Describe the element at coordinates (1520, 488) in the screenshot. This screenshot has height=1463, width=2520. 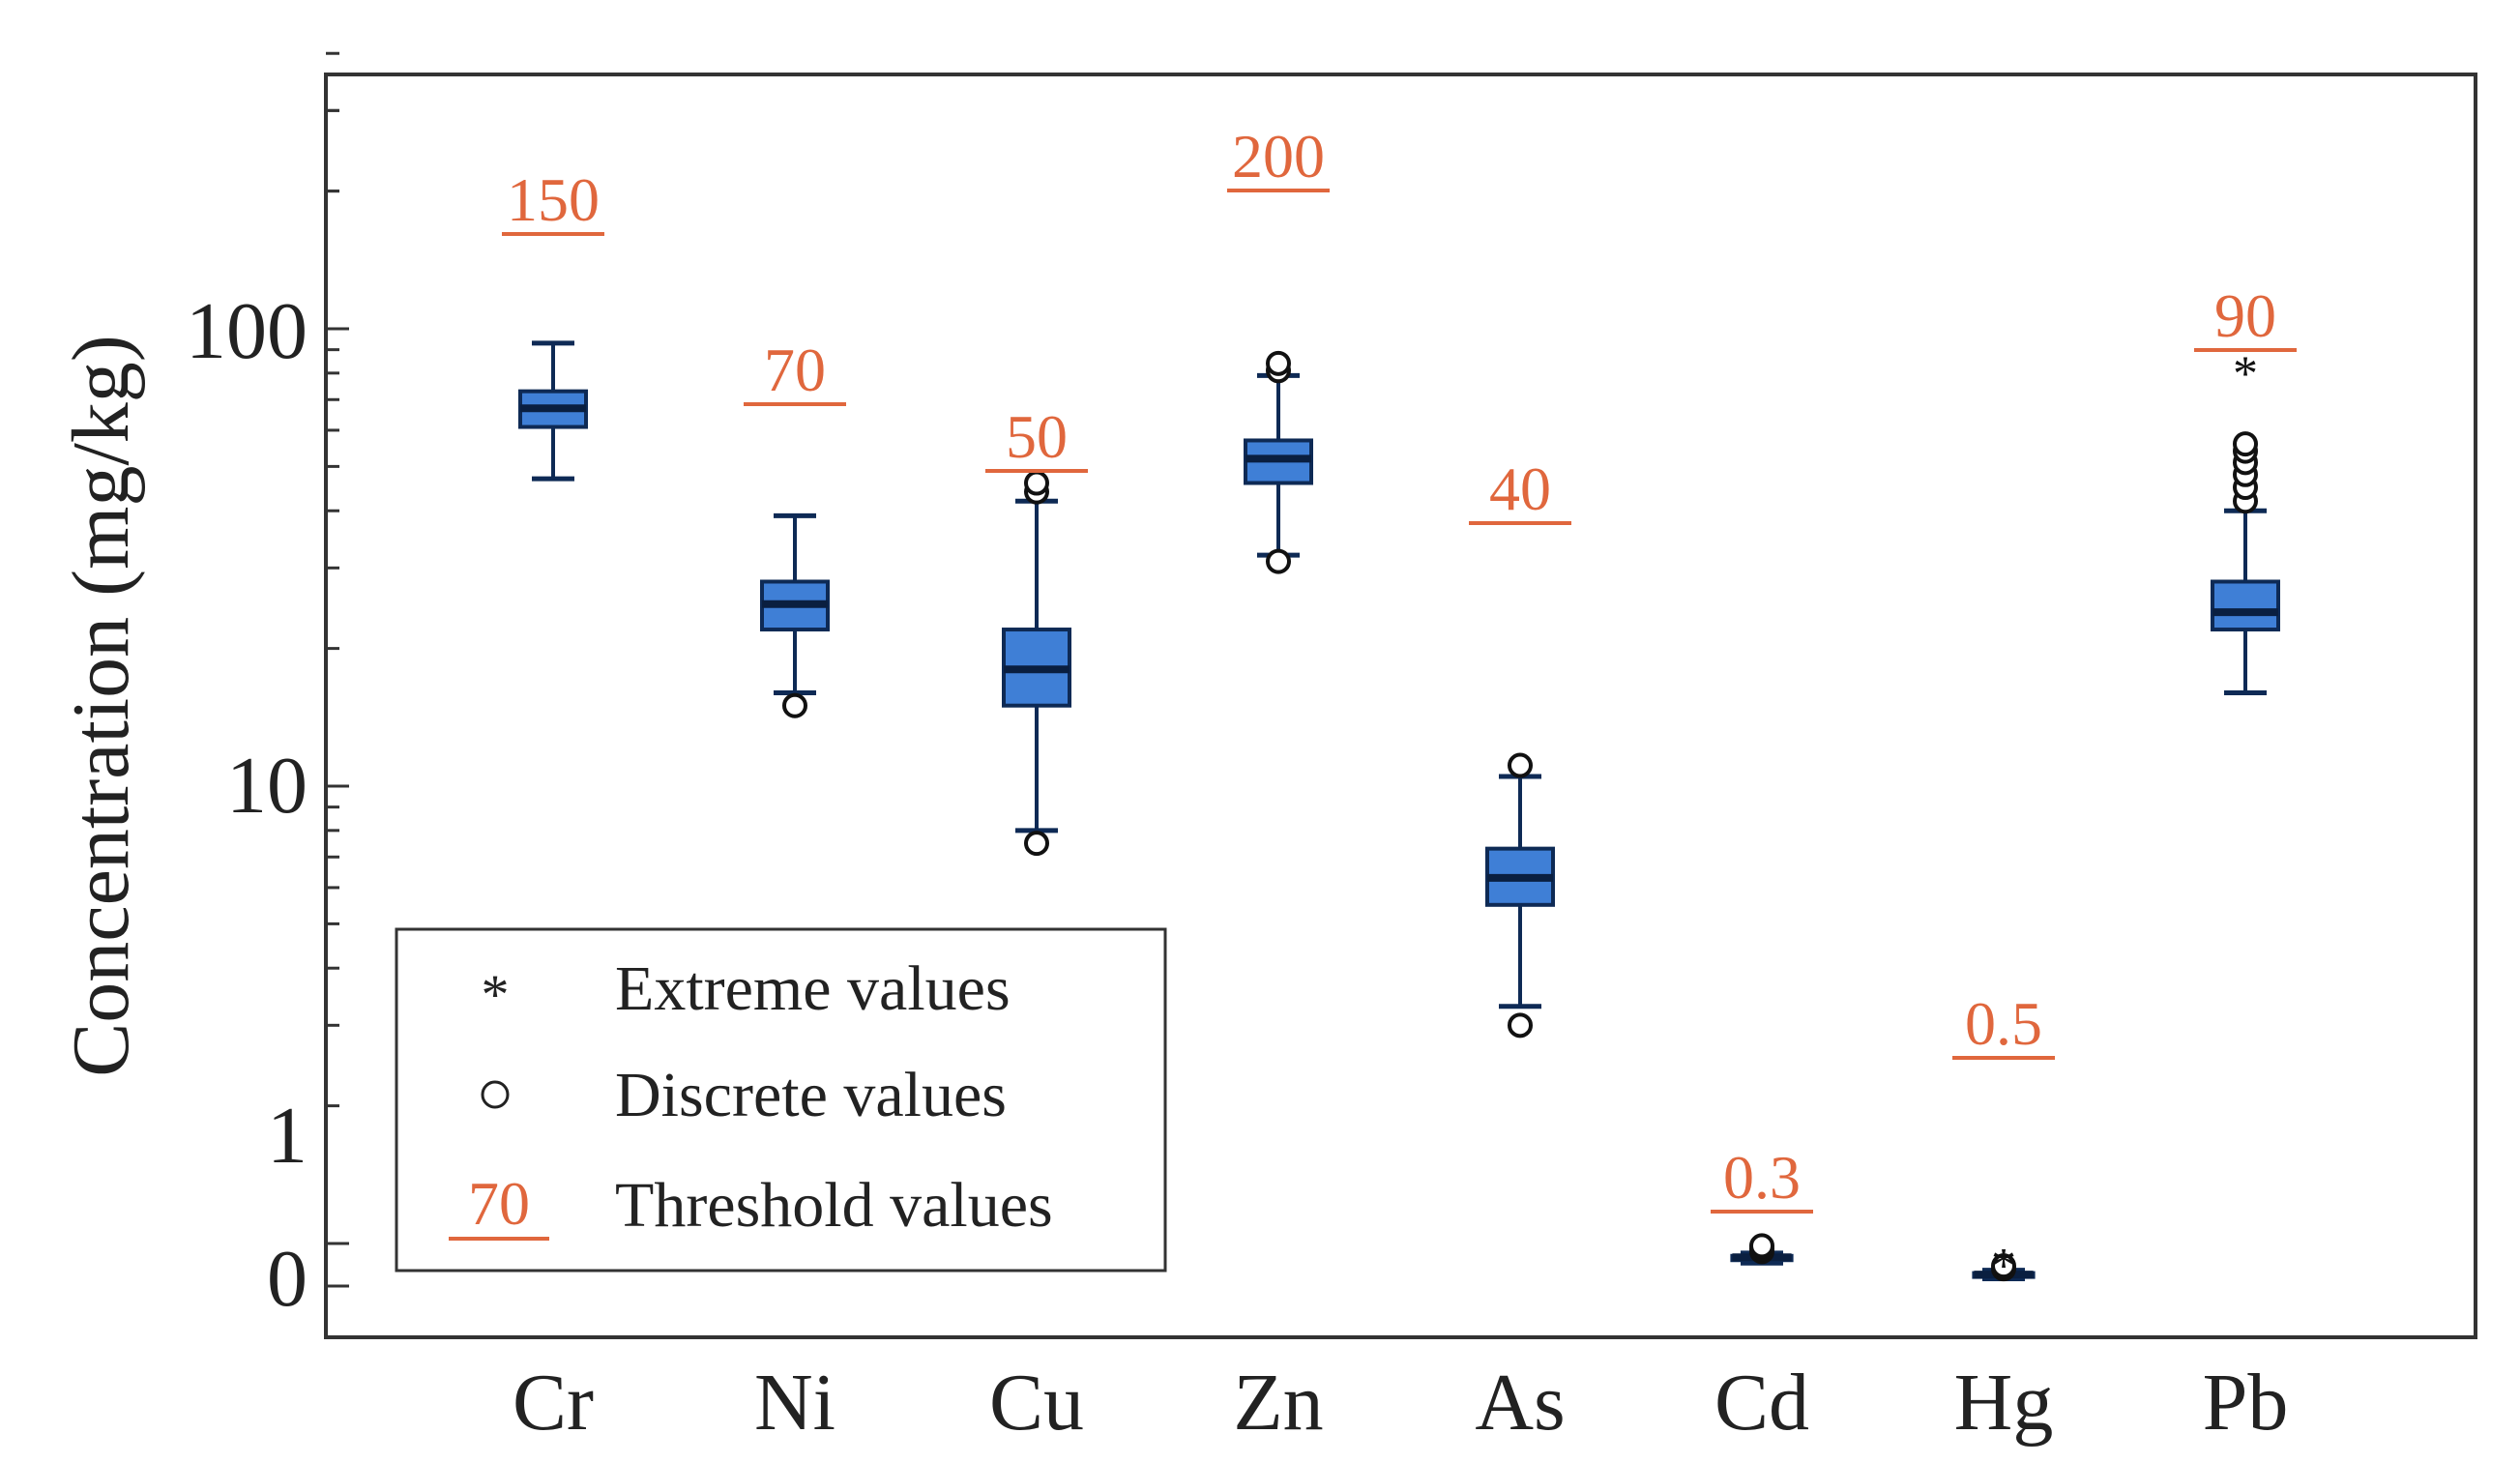
I see `threshold-label-as: 40` at that location.